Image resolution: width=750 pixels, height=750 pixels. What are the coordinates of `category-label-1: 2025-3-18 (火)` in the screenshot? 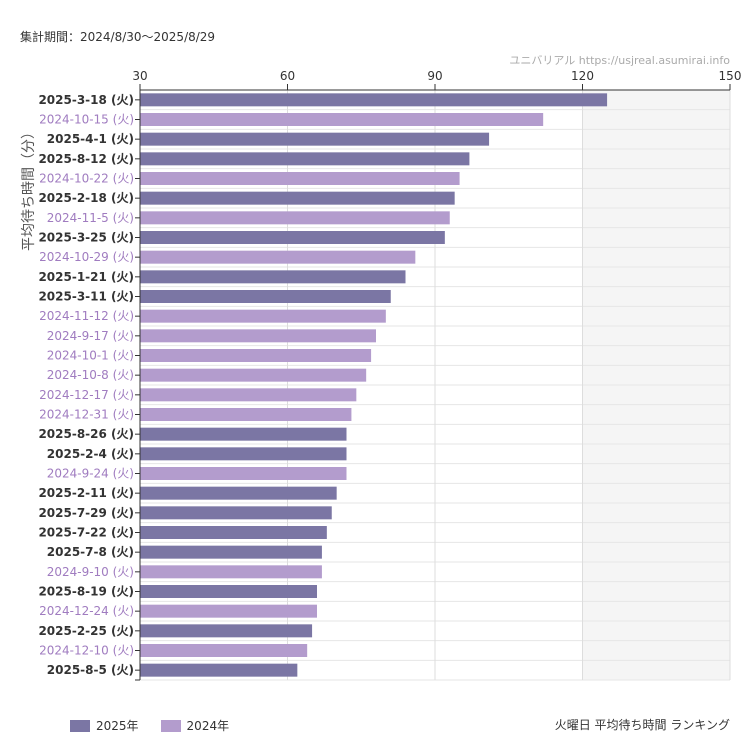 It's located at (86, 100).